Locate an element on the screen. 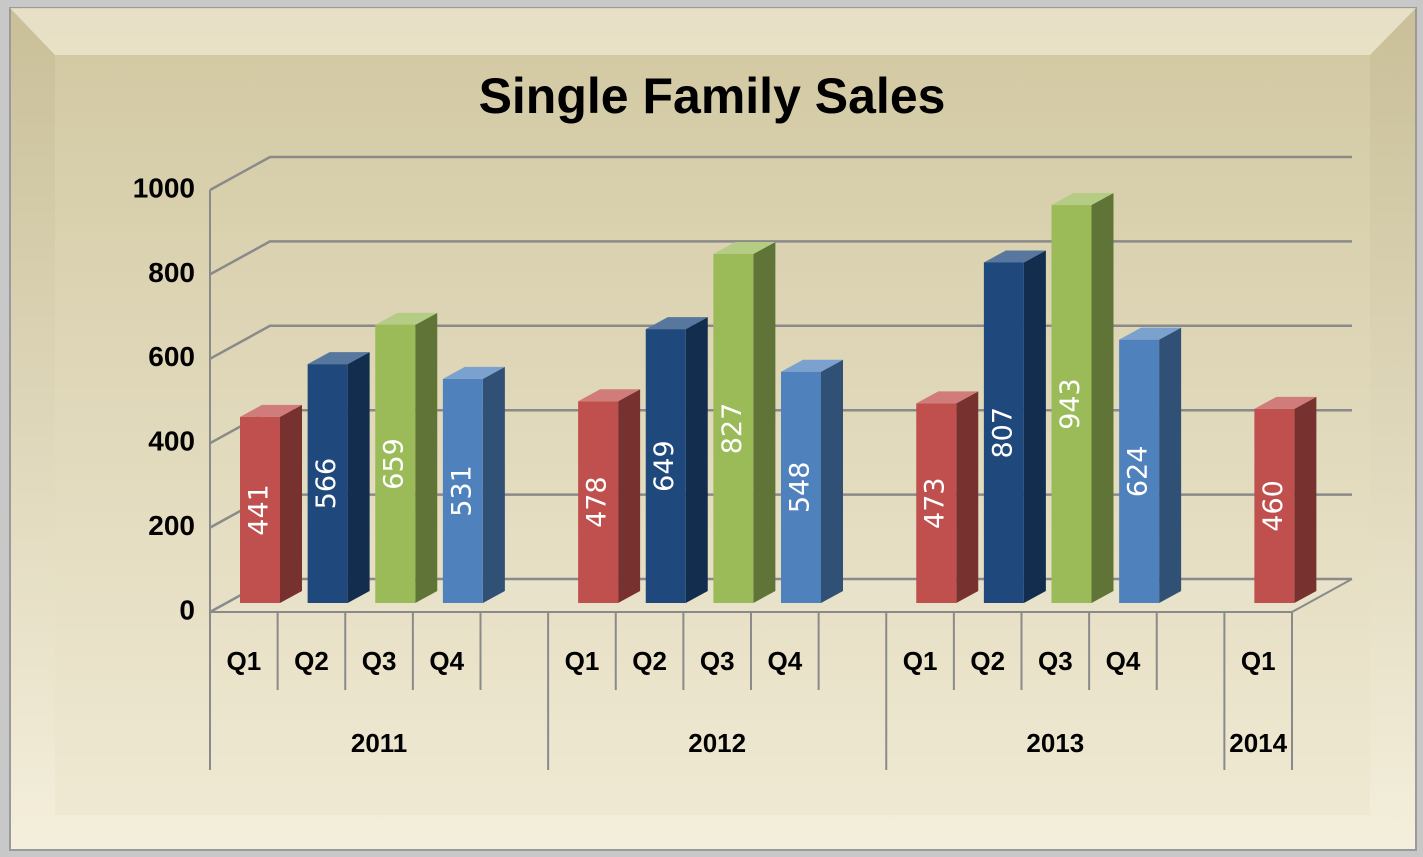  y-tick-label: 1000 is located at coordinates (164, 187).